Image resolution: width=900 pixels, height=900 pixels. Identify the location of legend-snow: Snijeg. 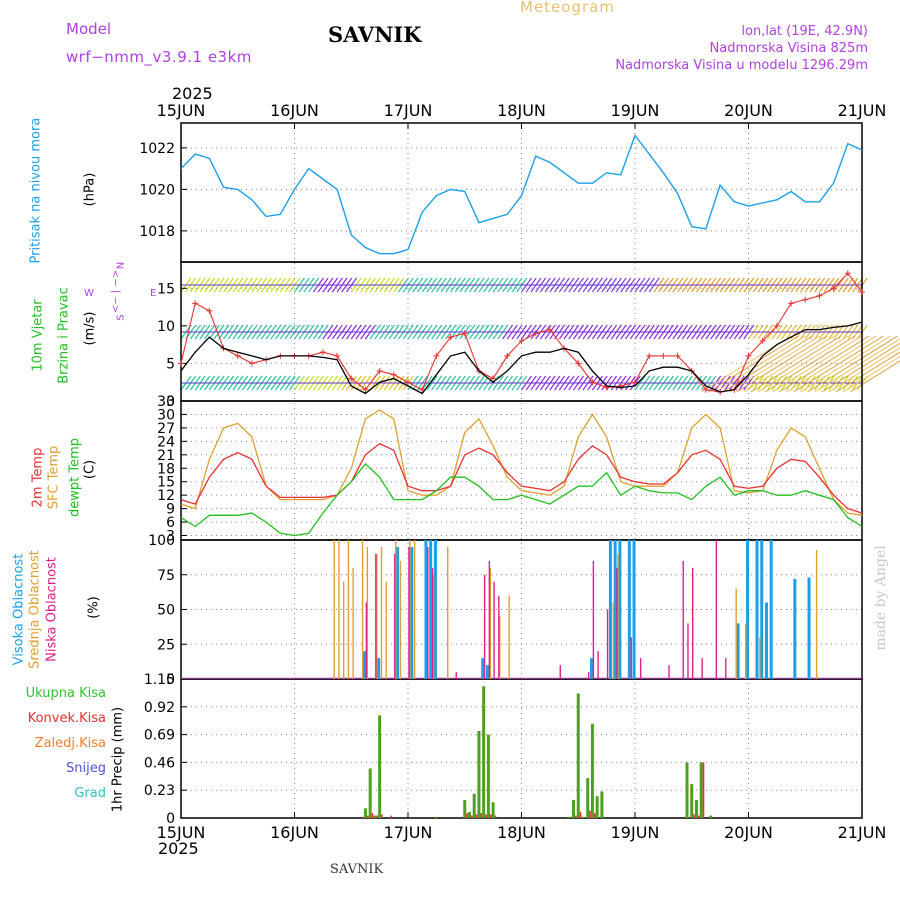
(86, 768).